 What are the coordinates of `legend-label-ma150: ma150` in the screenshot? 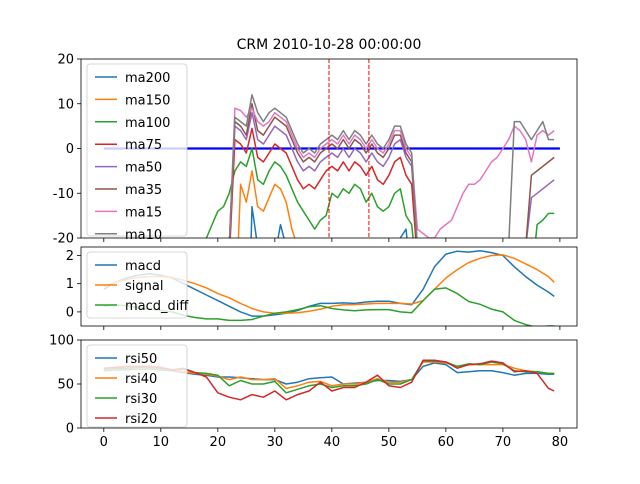 It's located at (147, 100).